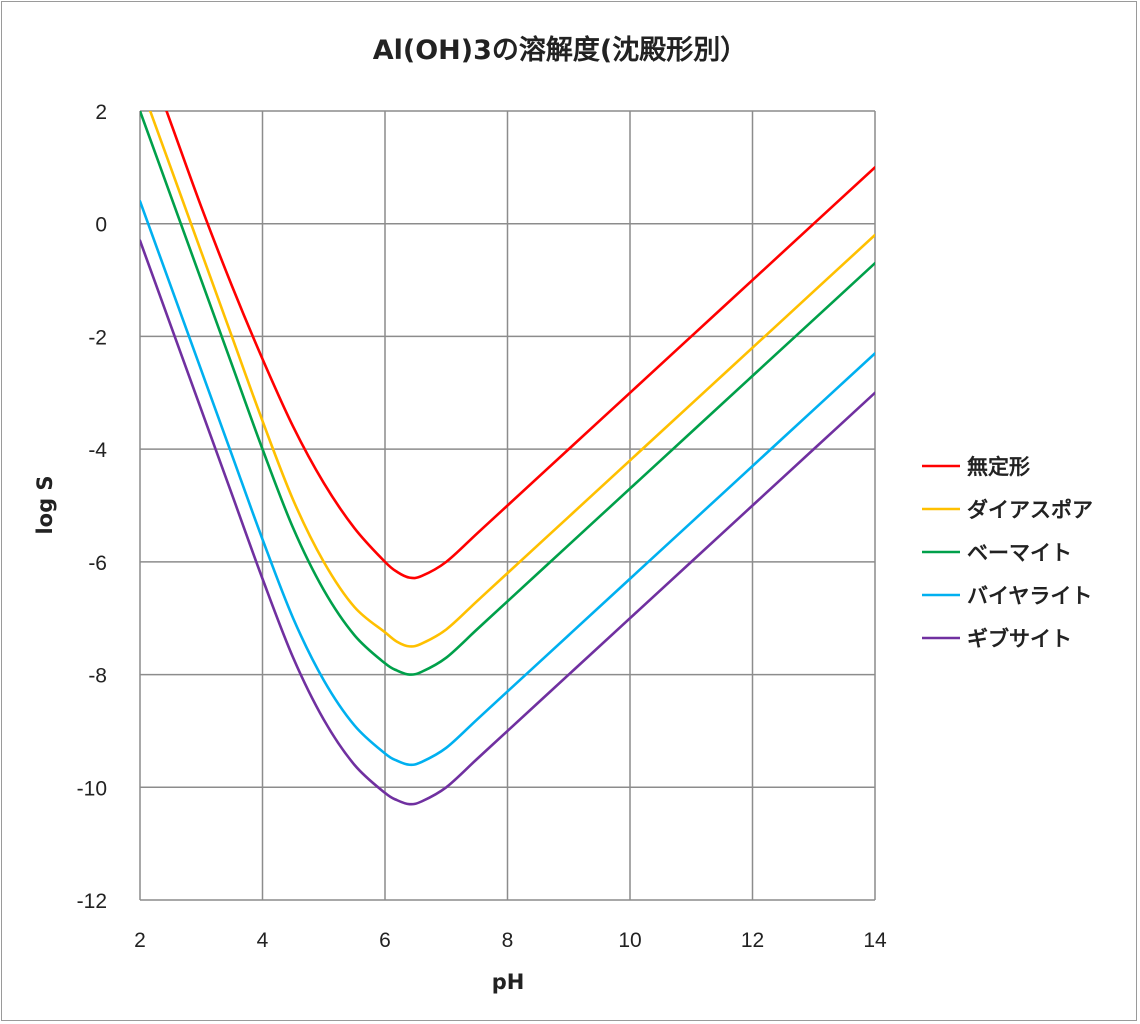  I want to click on x-tick-label: 10, so click(629, 940).